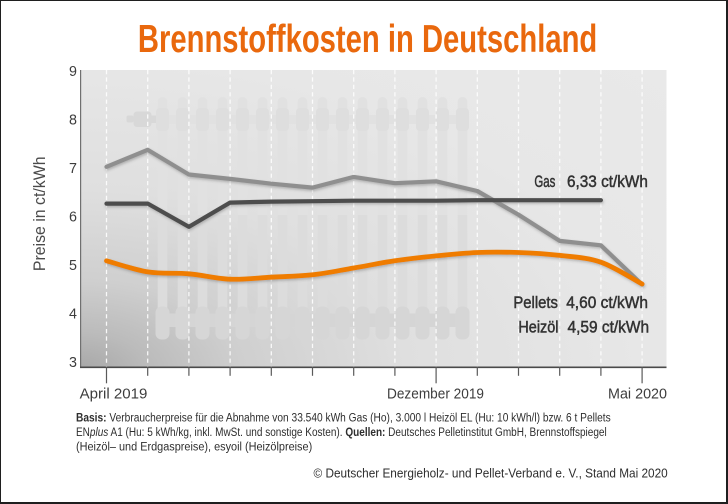  What do you see at coordinates (435, 395) in the screenshot?
I see `svg-text: Dezember 2019` at bounding box center [435, 395].